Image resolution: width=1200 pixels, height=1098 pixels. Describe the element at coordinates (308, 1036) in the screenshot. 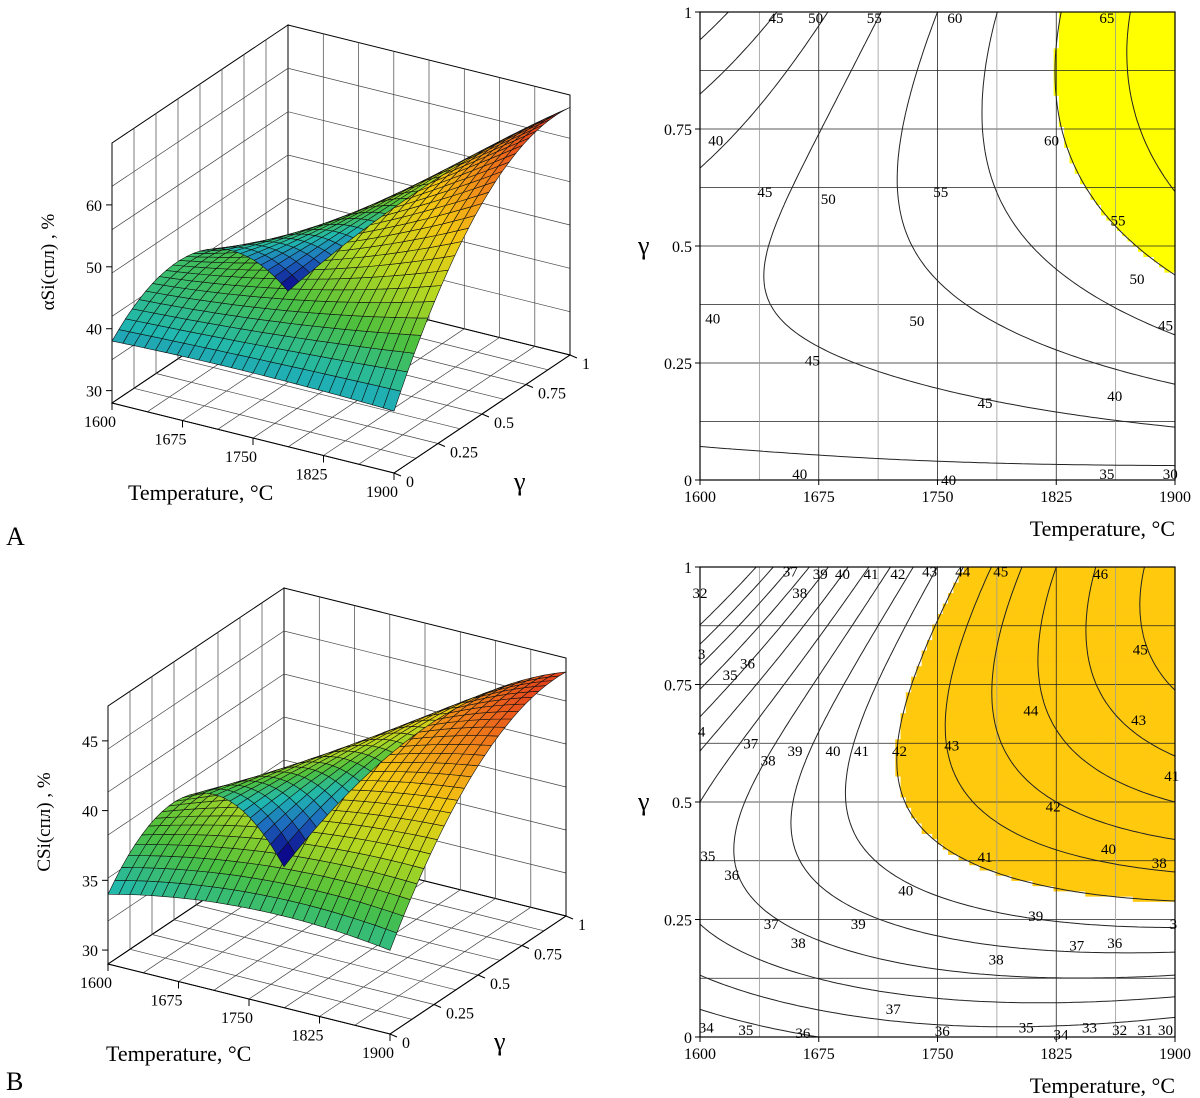

I see `x-tick-label: 1825` at that location.